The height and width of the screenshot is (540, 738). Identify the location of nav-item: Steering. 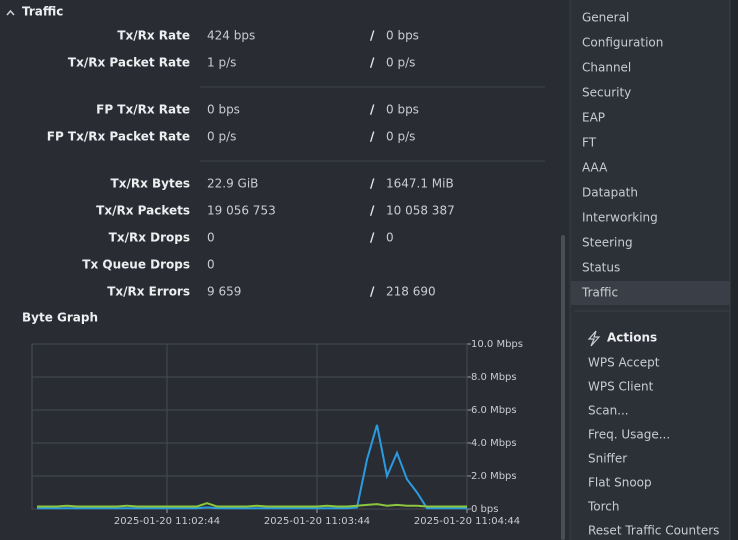
(607, 243).